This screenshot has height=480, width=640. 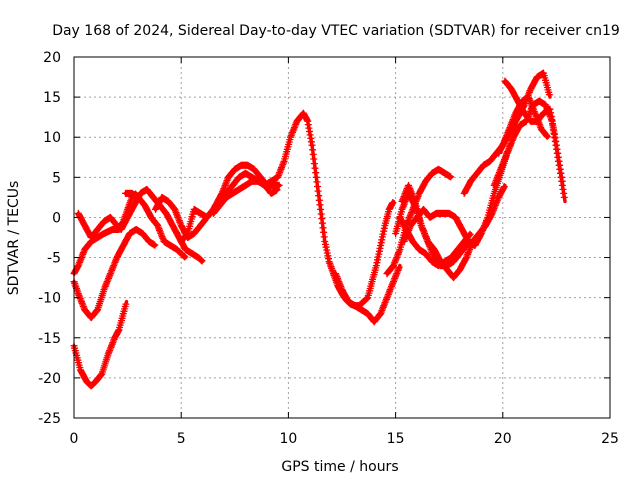 I want to click on series-trace-i, so click(x=367, y=294).